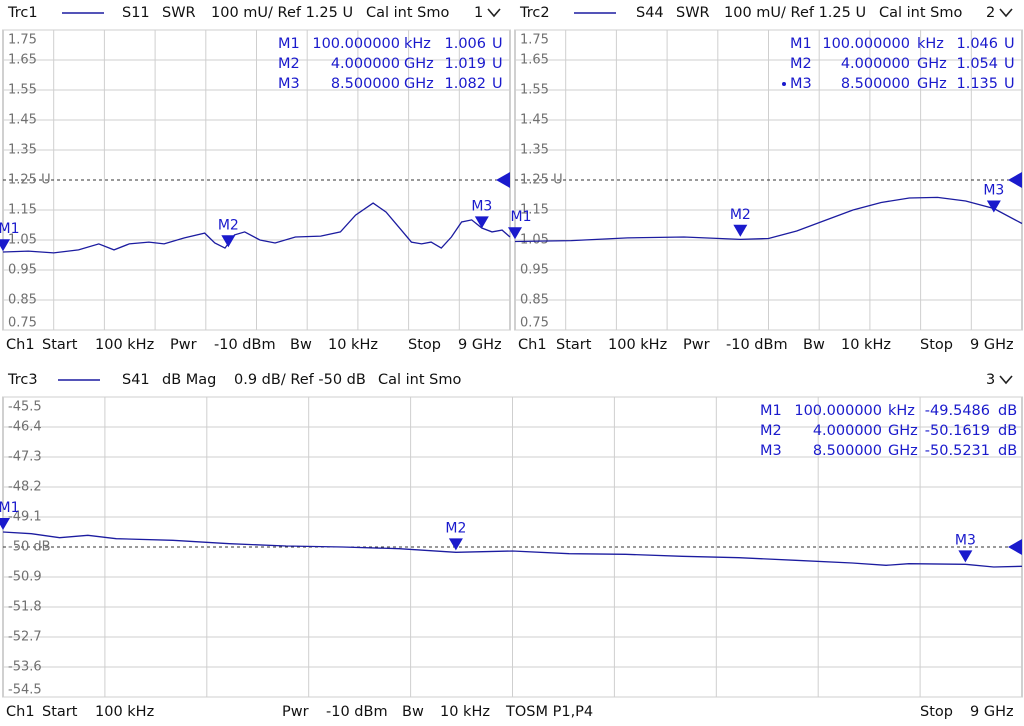  I want to click on marker-stimulus: 8.500000, so click(365, 84).